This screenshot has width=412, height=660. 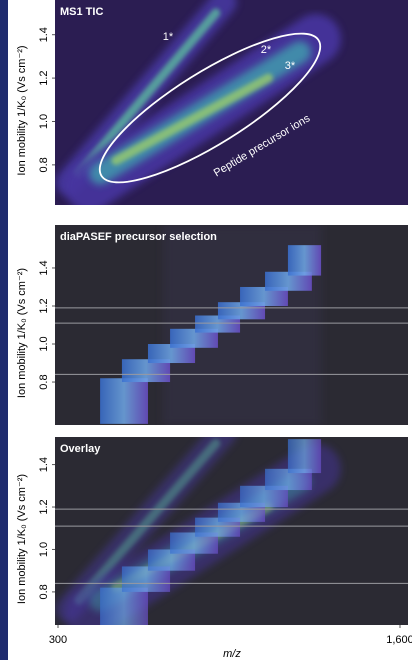 I want to click on x-axis-label: m/z, so click(x=232, y=654).